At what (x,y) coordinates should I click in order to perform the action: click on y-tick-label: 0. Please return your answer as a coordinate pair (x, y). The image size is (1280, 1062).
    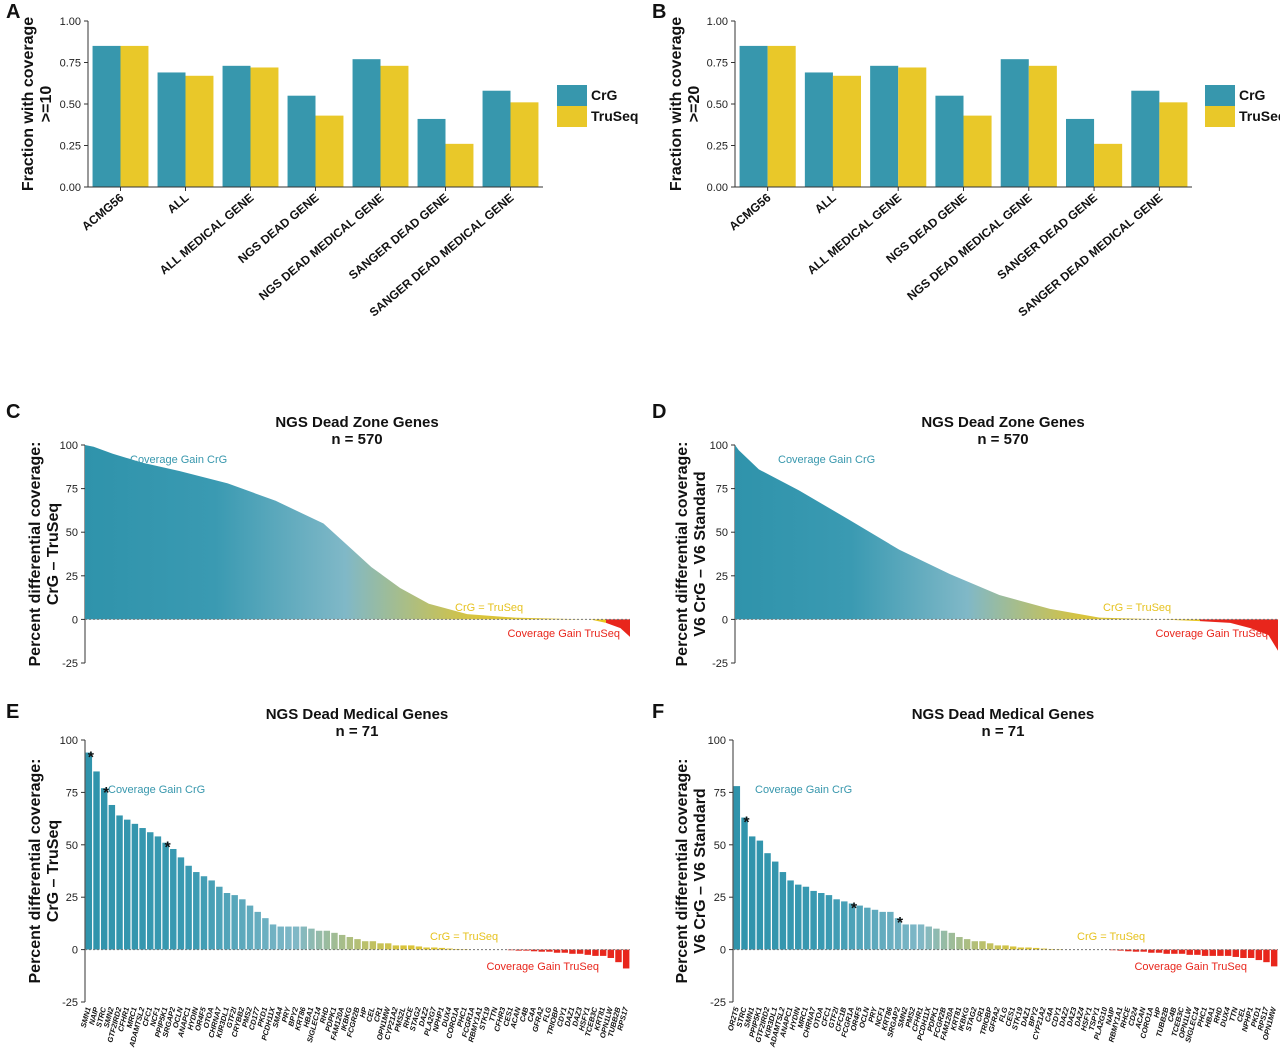
    Looking at the image, I should click on (75, 951).